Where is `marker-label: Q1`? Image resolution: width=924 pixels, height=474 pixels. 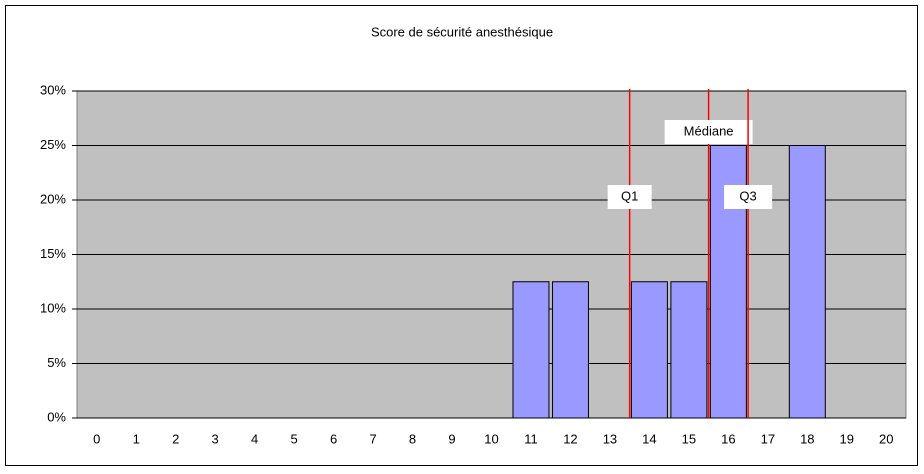 marker-label: Q1 is located at coordinates (629, 195).